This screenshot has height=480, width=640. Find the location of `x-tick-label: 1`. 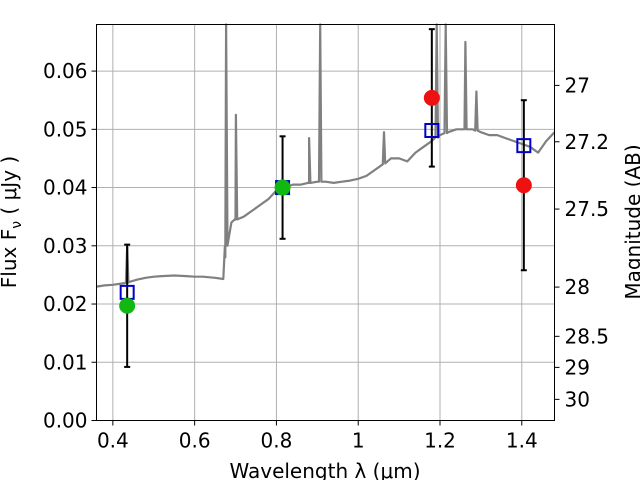

x-tick-label: 1 is located at coordinates (358, 441).